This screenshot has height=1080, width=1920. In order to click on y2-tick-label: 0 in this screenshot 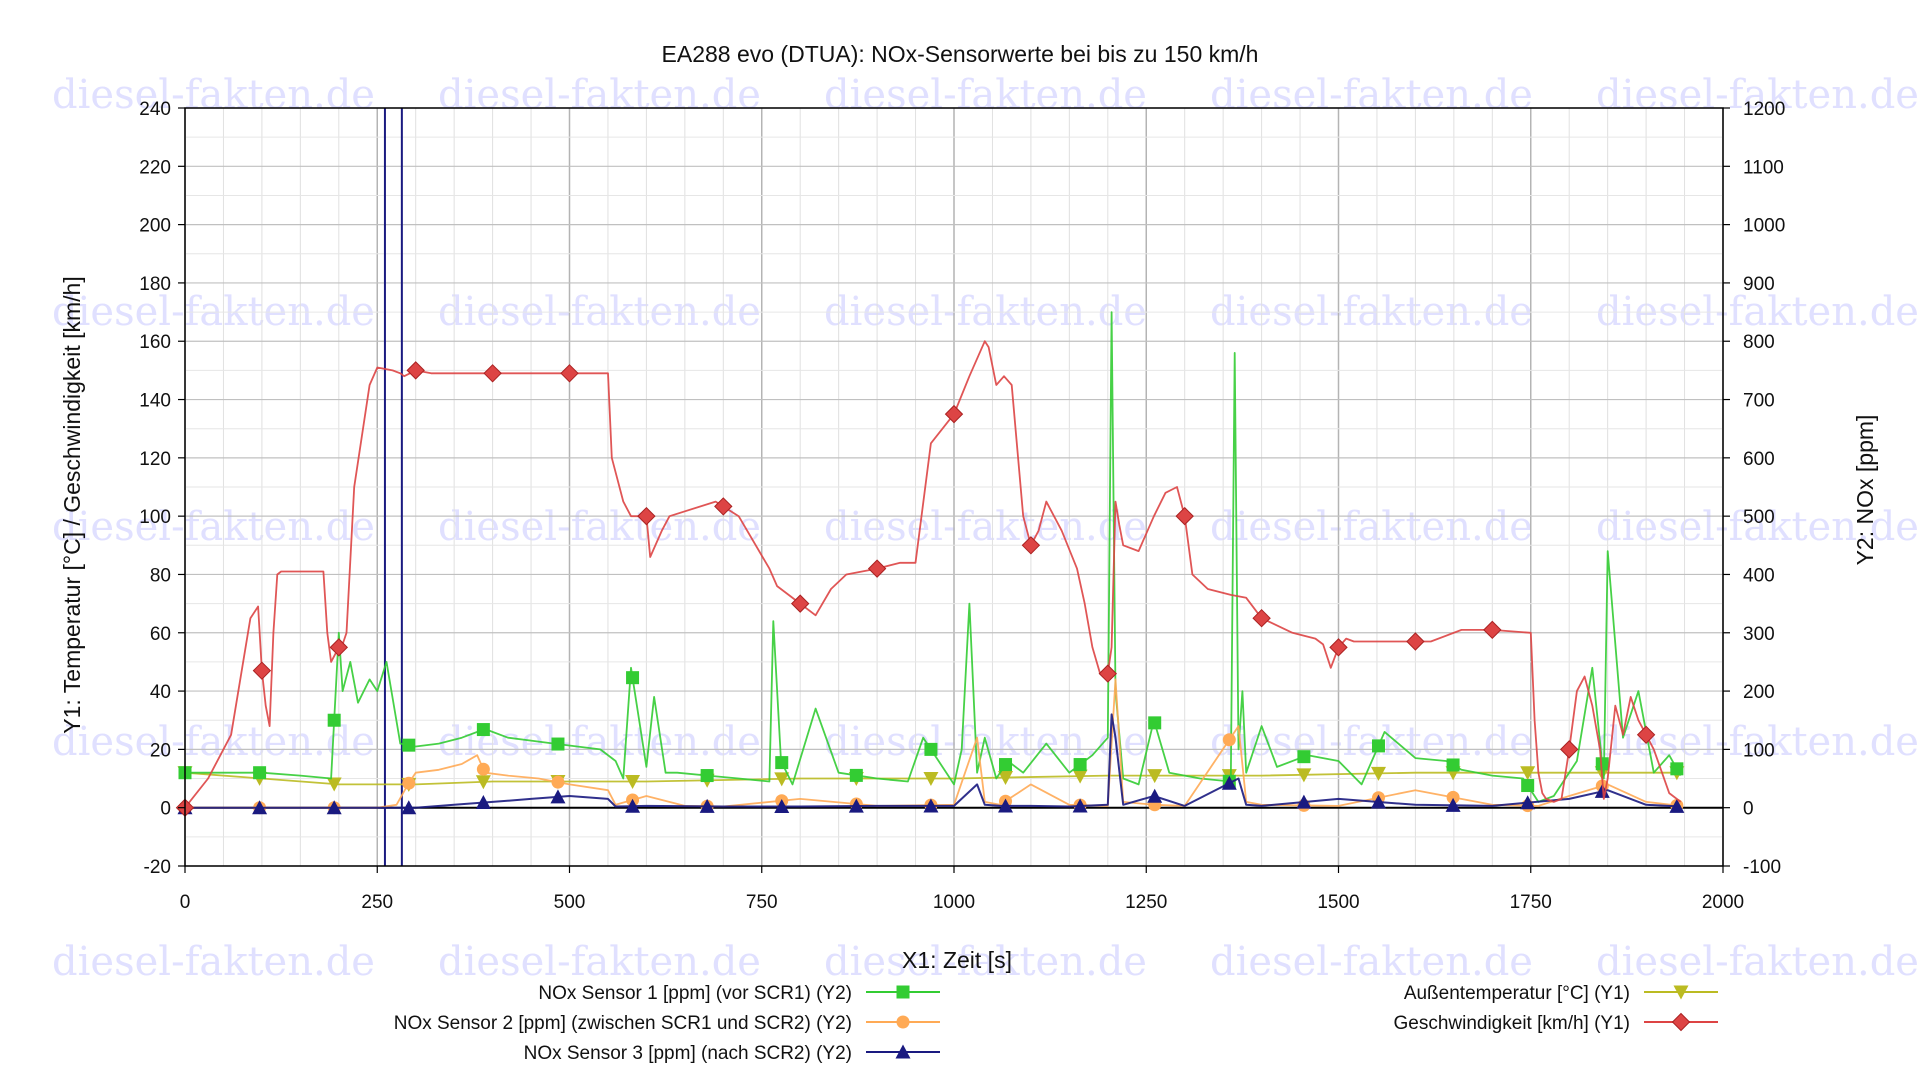, I will do `click(1748, 809)`.